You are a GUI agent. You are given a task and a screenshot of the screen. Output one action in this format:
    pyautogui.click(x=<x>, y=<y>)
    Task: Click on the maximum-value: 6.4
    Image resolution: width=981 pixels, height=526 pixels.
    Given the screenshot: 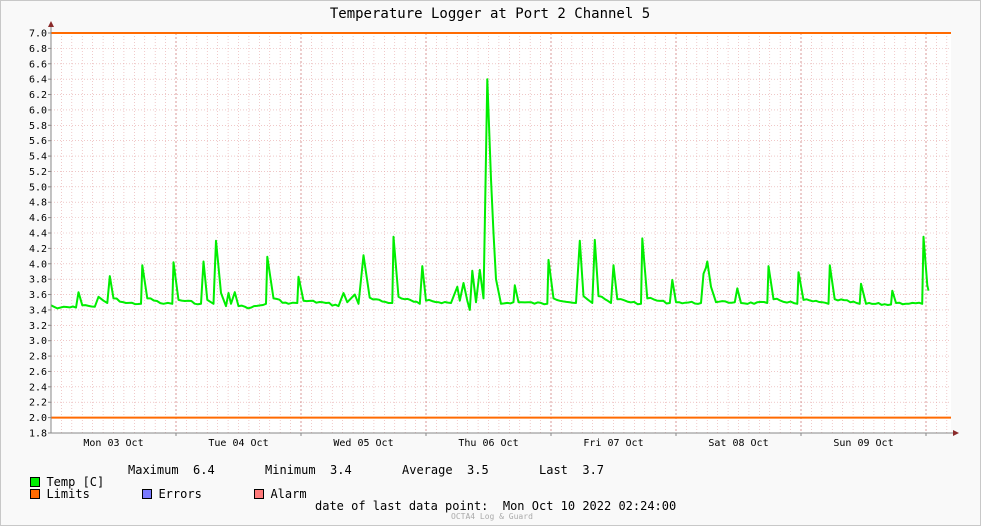 What is the action you would take?
    pyautogui.click(x=204, y=470)
    